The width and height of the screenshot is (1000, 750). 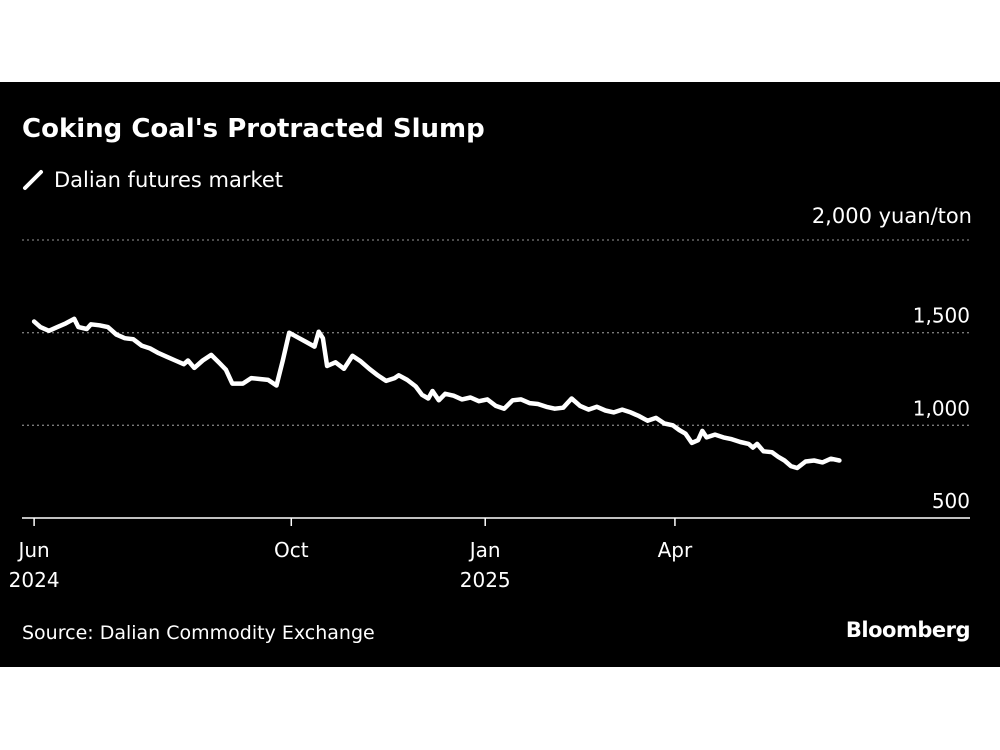 What do you see at coordinates (253, 129) in the screenshot?
I see `chart-title: Coking Coal's Protracted Slump` at bounding box center [253, 129].